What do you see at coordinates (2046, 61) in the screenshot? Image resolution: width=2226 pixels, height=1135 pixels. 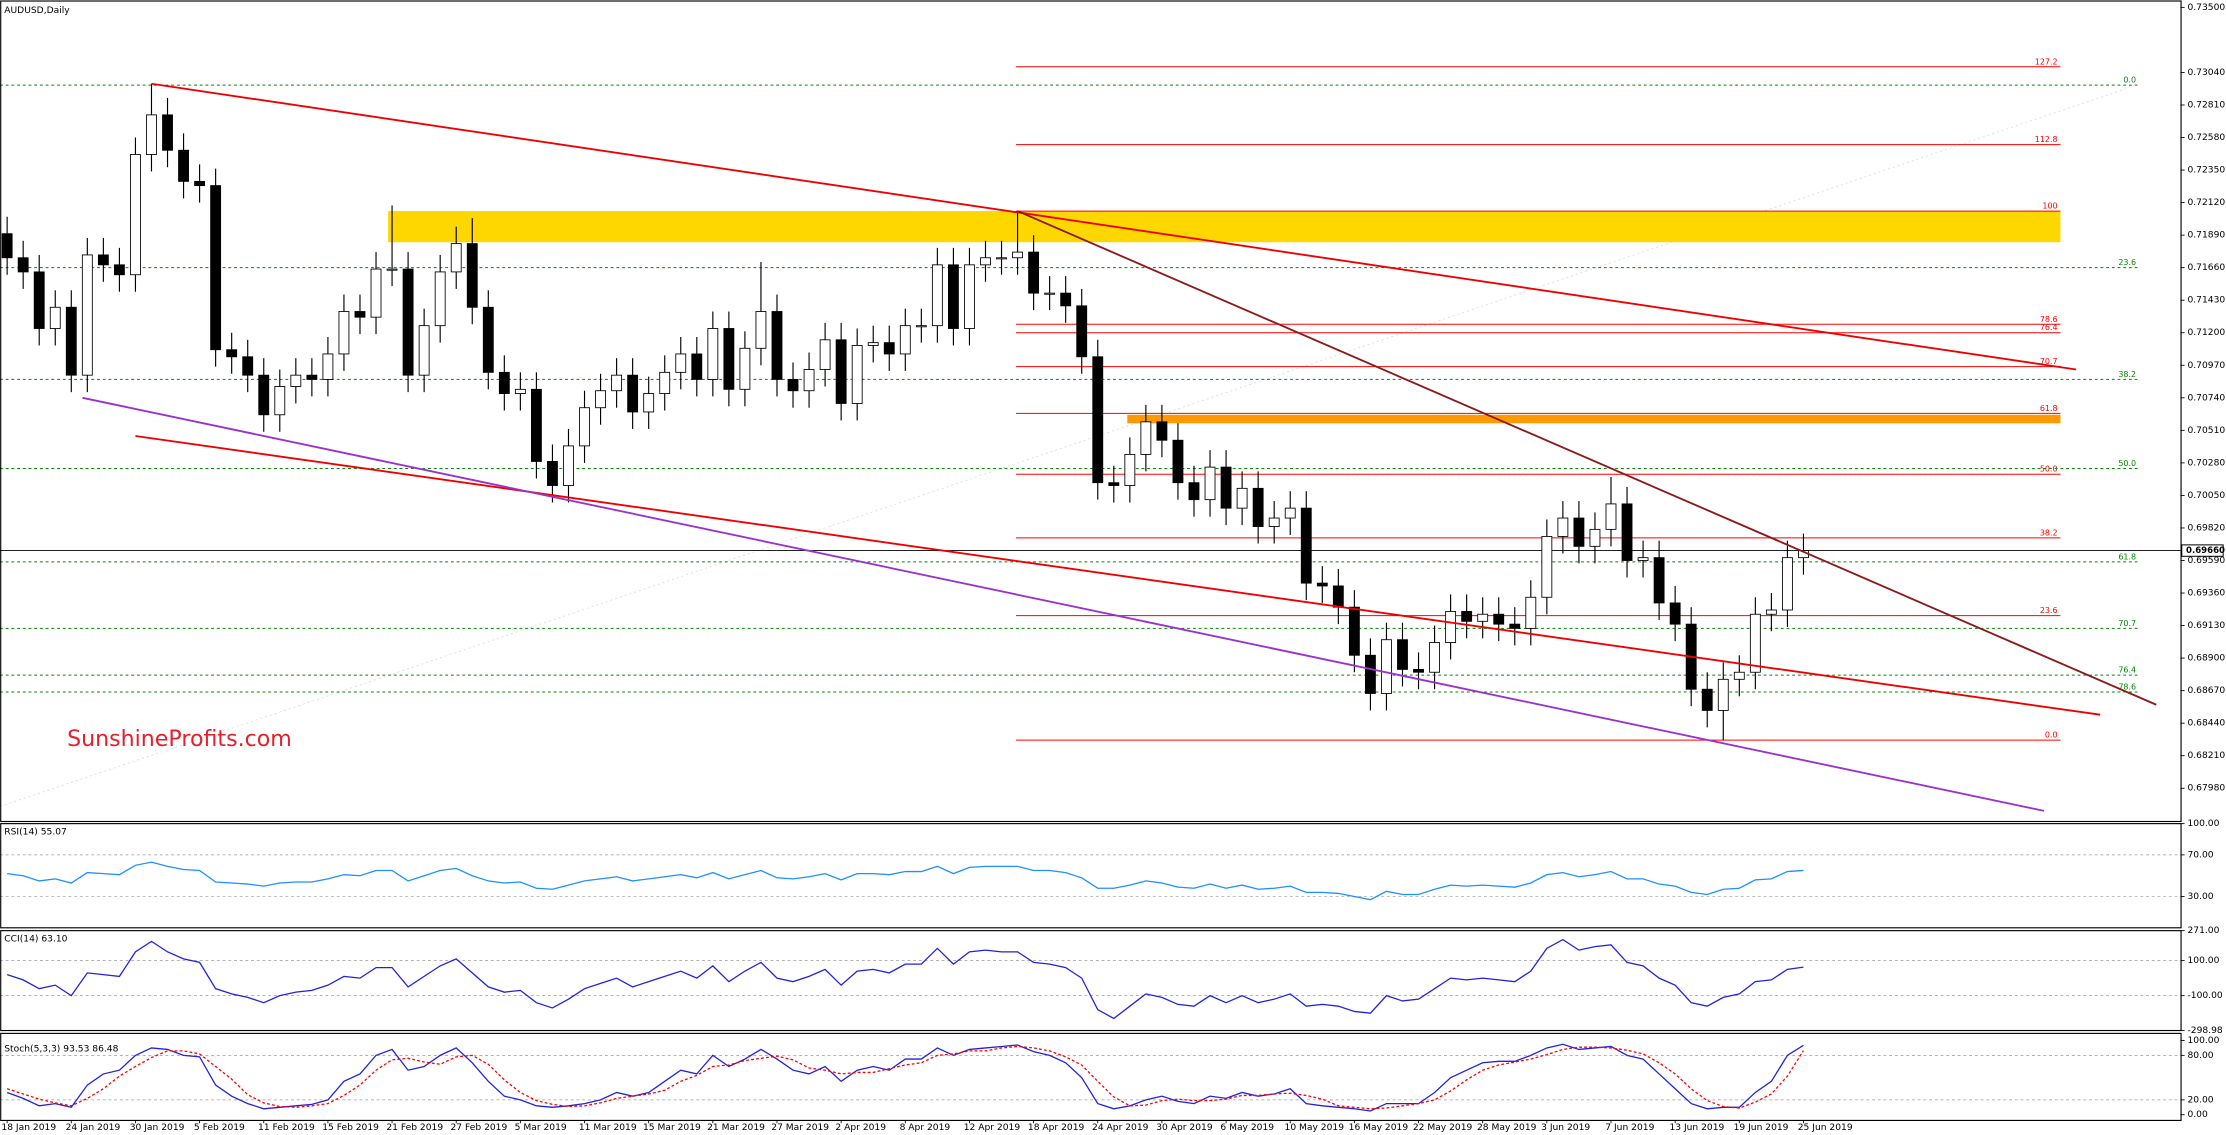 I see `fib-label: 127.2` at bounding box center [2046, 61].